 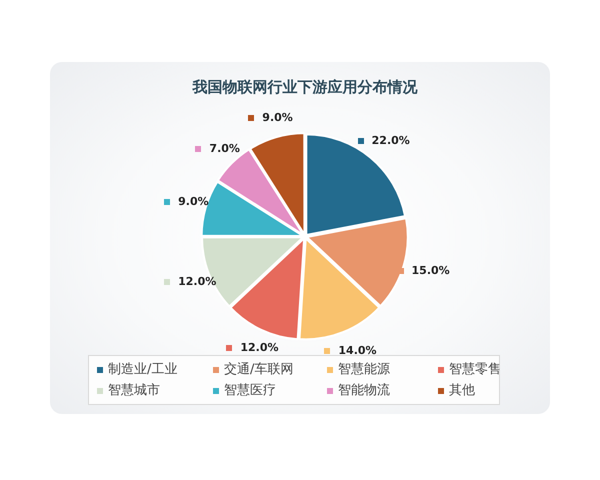 I want to click on data-label: 7.0%, so click(x=224, y=149).